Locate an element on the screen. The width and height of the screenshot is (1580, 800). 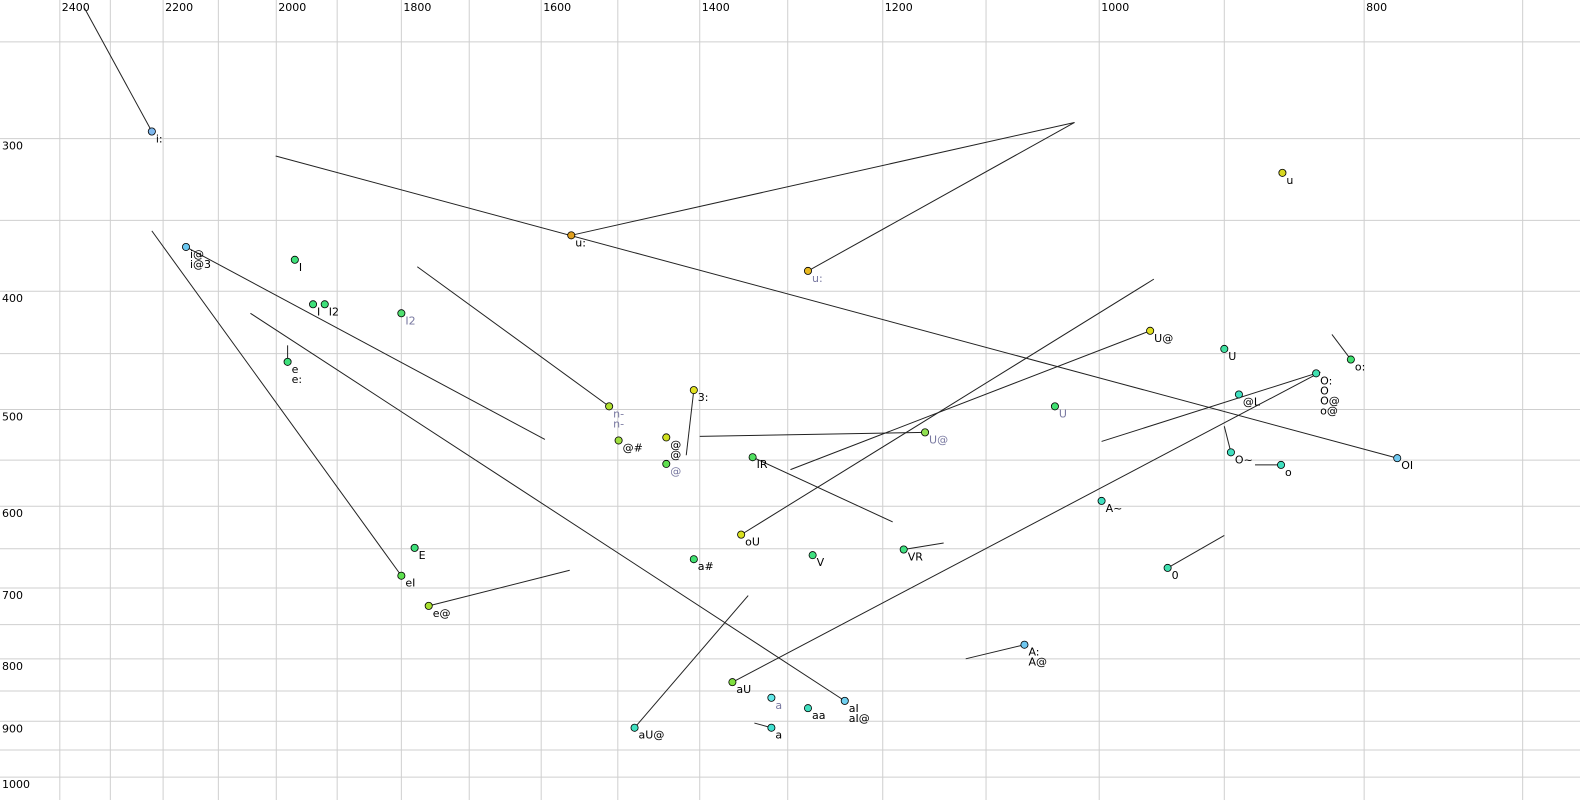
vowel-label: I2 is located at coordinates (334, 311).